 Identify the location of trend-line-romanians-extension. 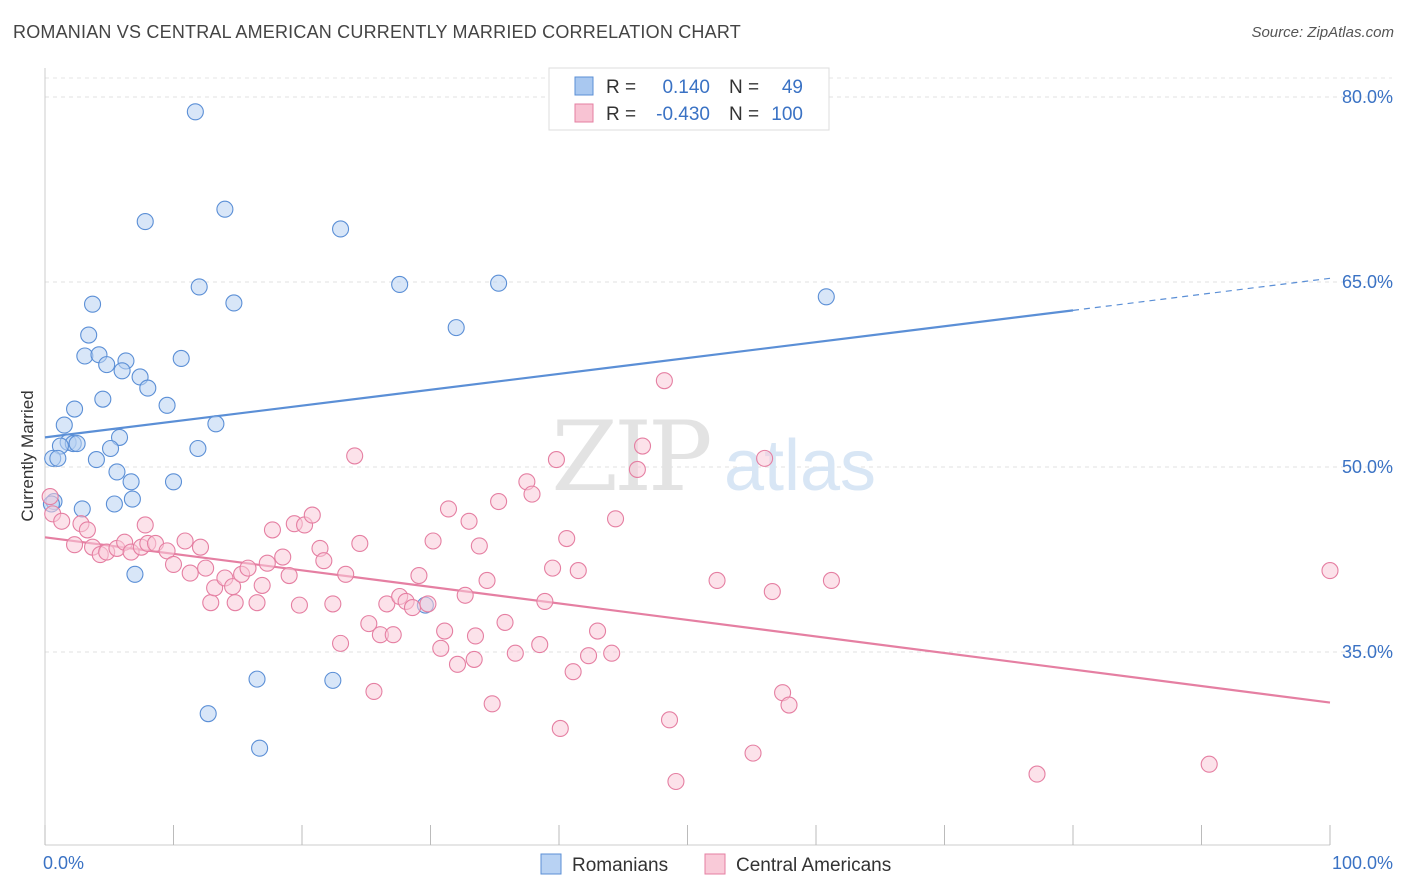
(1201, 294).